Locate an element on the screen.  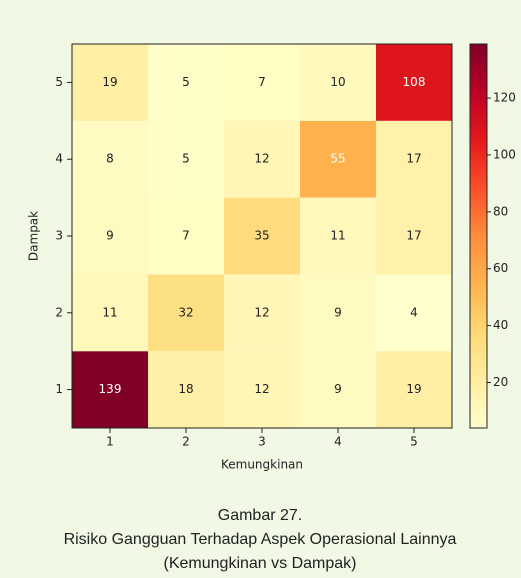
cell-label: 139 is located at coordinates (110, 389).